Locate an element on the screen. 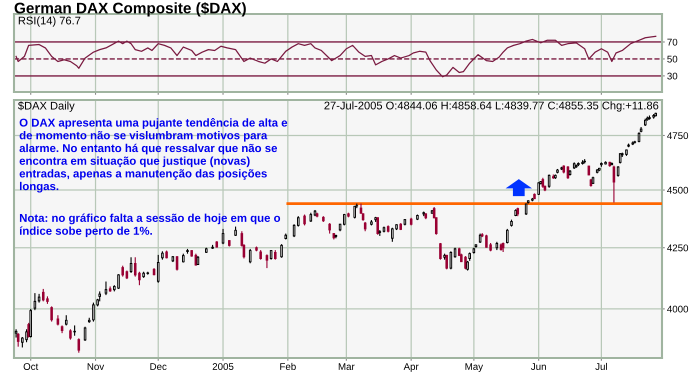 This screenshot has height=374, width=694. annotation: $DAX Daily is located at coordinates (46, 106).